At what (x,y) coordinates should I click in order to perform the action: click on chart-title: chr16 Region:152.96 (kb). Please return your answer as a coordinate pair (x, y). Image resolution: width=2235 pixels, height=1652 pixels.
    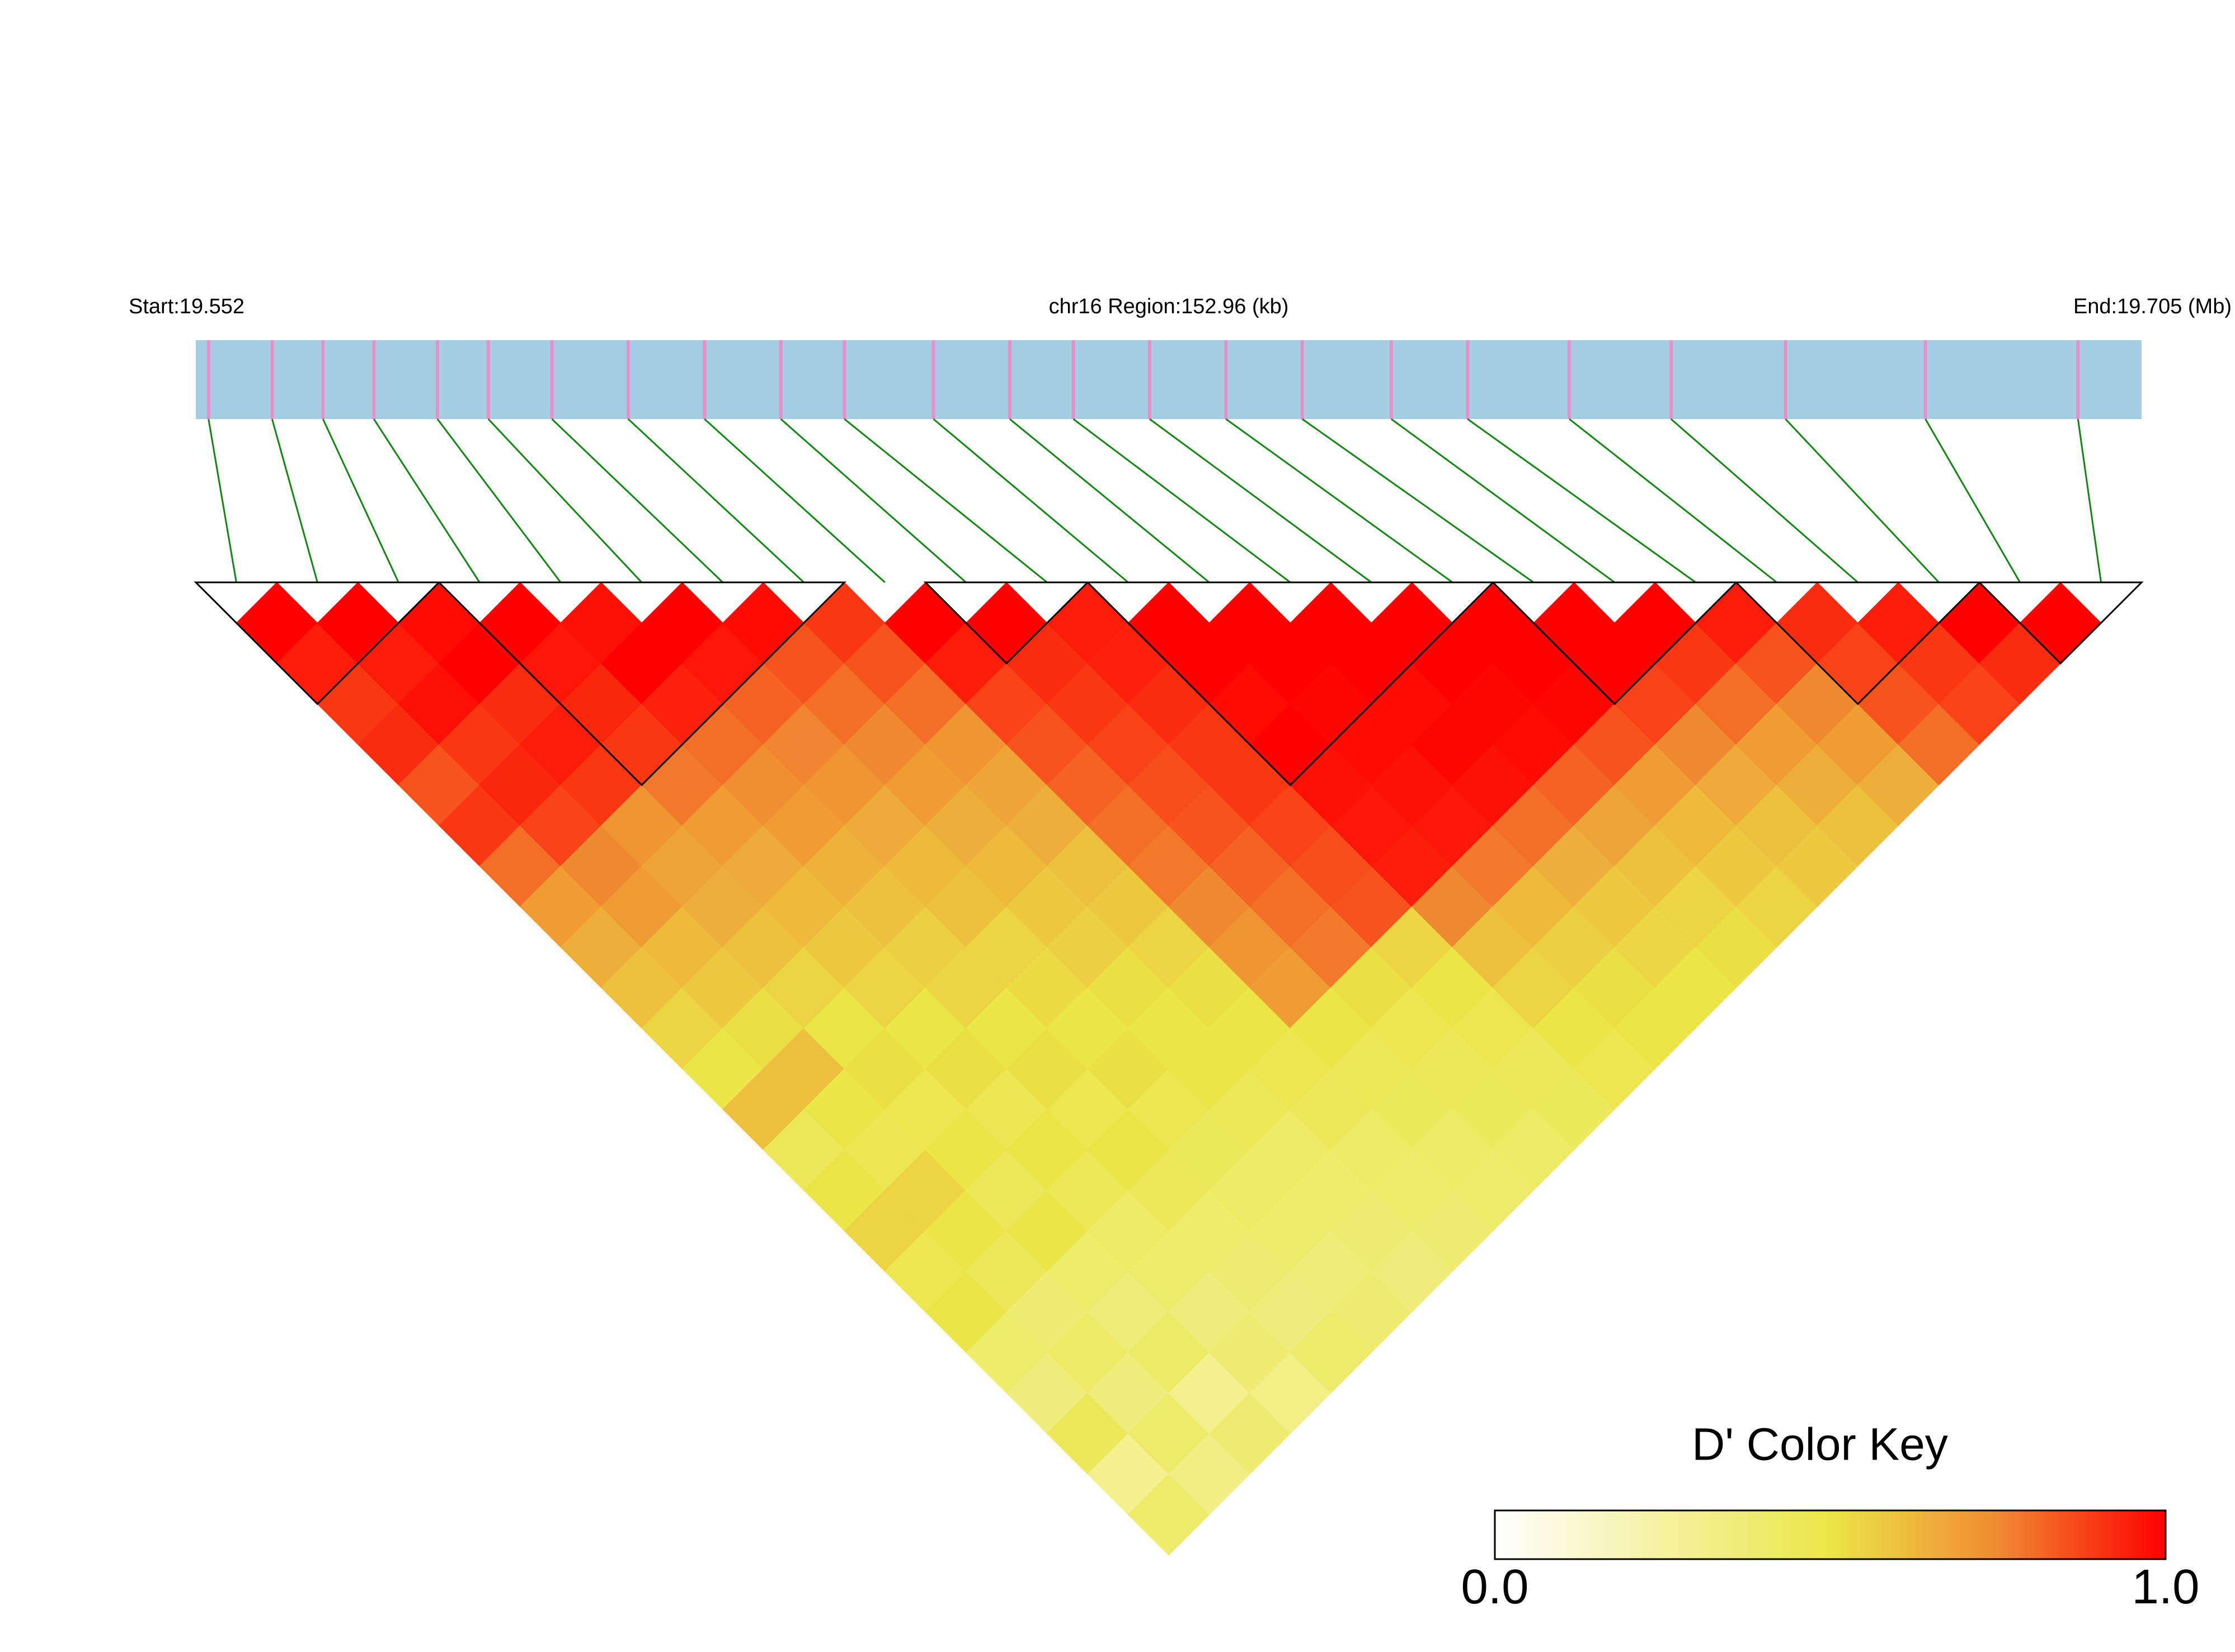
    Looking at the image, I should click on (1169, 306).